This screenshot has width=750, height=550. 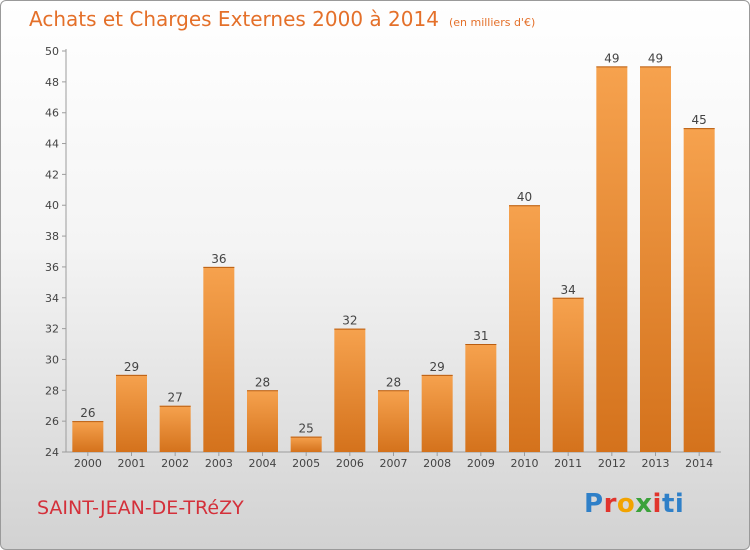 I want to click on data-label: 26, so click(x=87, y=413).